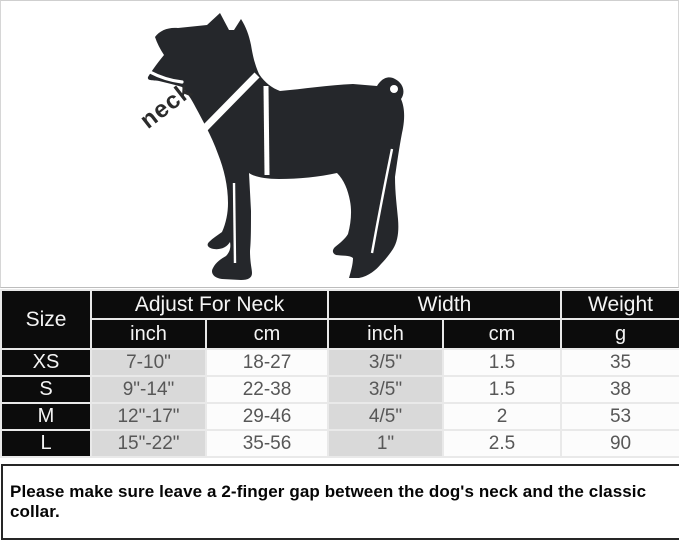 The width and height of the screenshot is (679, 544). Describe the element at coordinates (267, 443) in the screenshot. I see `cell-l-neck-cm: 35-56` at that location.